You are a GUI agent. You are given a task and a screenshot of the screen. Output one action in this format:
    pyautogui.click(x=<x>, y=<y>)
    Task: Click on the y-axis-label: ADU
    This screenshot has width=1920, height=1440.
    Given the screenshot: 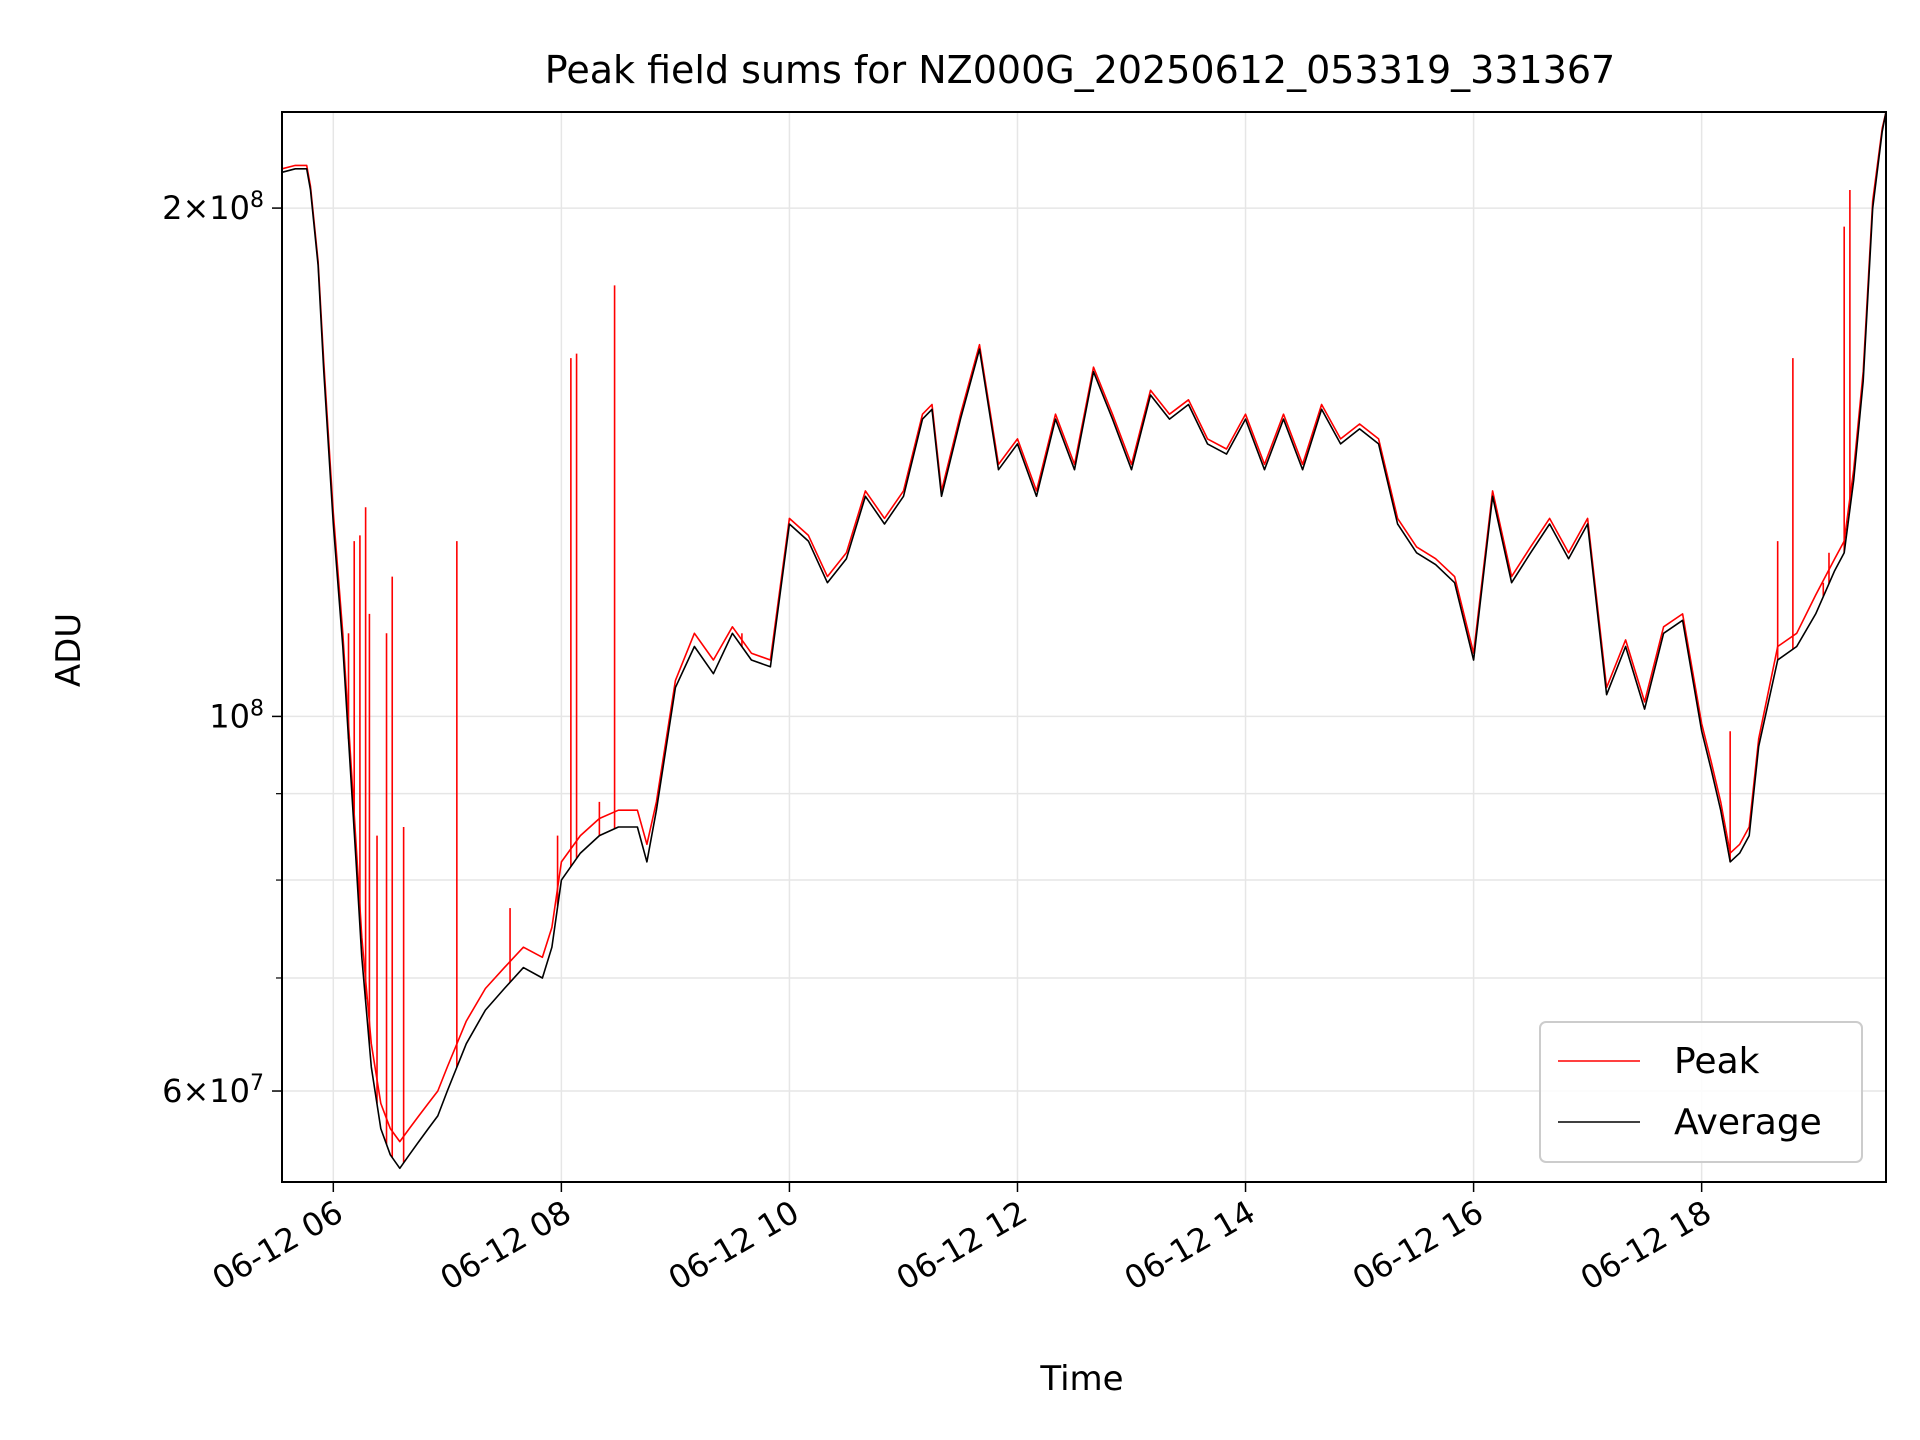 What is the action you would take?
    pyautogui.click(x=69, y=650)
    